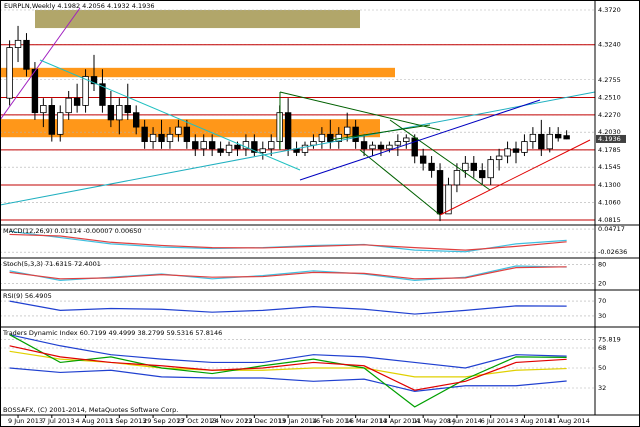 This screenshot has width=640, height=427. What do you see at coordinates (611, 229) in the screenshot?
I see `y-tick-label: 0.04717` at bounding box center [611, 229].